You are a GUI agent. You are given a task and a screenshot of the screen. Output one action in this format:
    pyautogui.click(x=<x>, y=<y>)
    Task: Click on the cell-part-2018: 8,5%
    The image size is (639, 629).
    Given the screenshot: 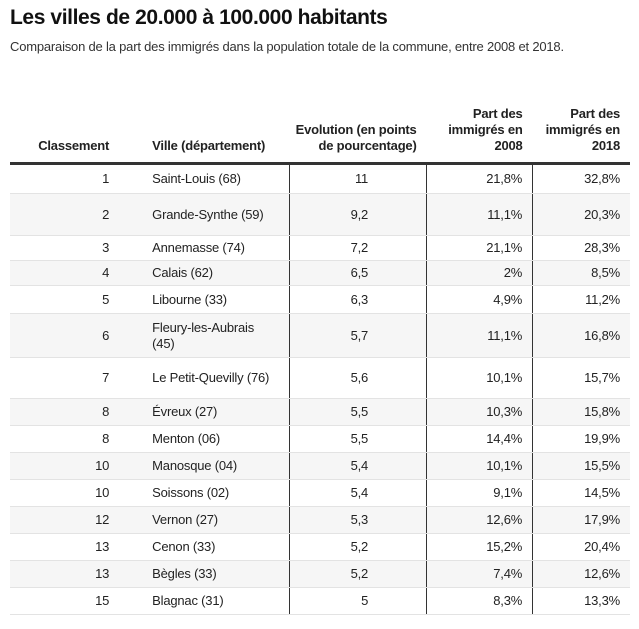 What is the action you would take?
    pyautogui.click(x=581, y=273)
    